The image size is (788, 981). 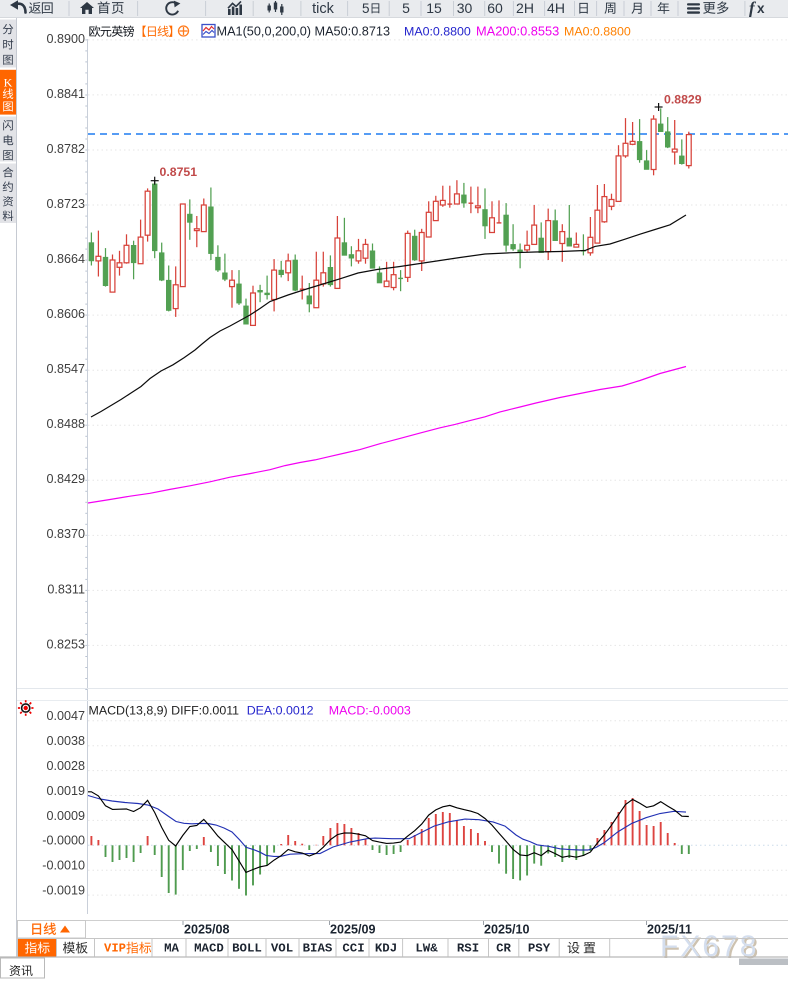 What do you see at coordinates (65, 644) in the screenshot?
I see `svg-text: 0.8253` at bounding box center [65, 644].